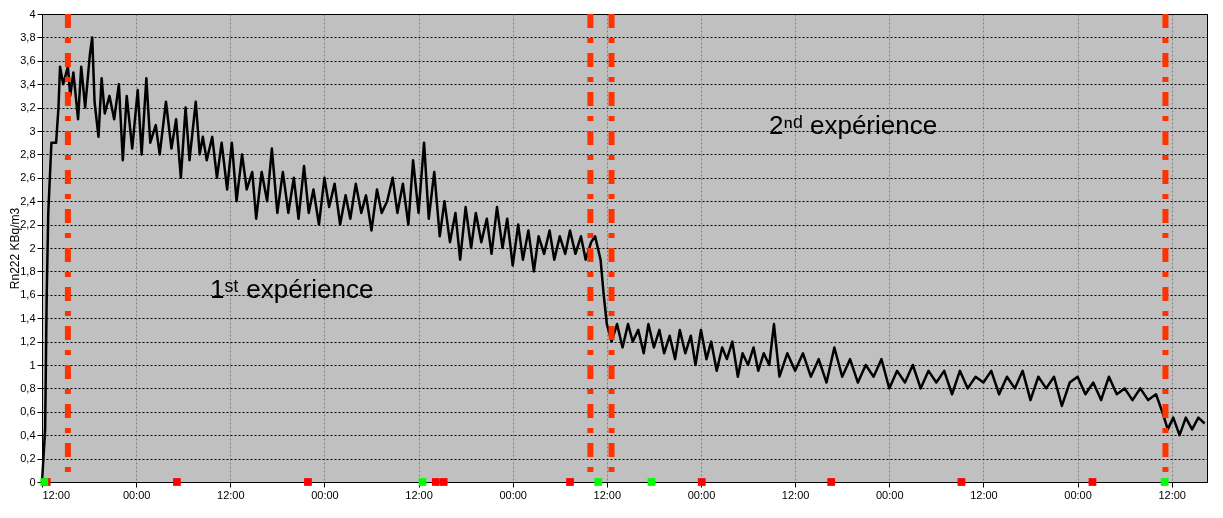 This screenshot has height=518, width=1223. What do you see at coordinates (28, 177) in the screenshot?
I see `y-tick-label: 2,6` at bounding box center [28, 177].